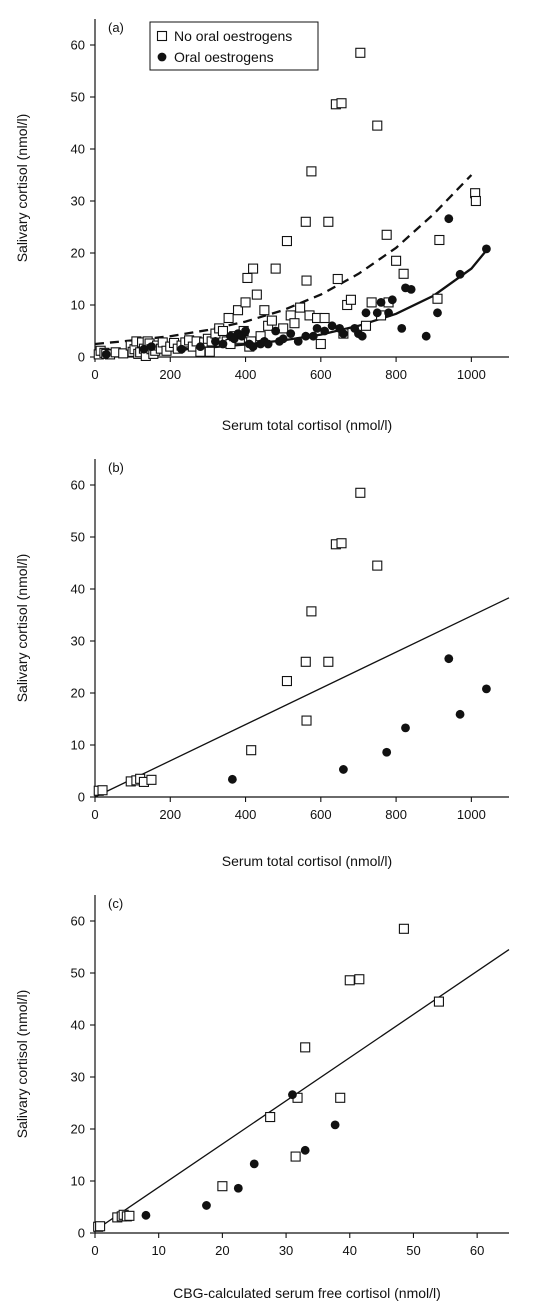 The width and height of the screenshot is (538, 1314). I want to click on legend-box, so click(234, 46).